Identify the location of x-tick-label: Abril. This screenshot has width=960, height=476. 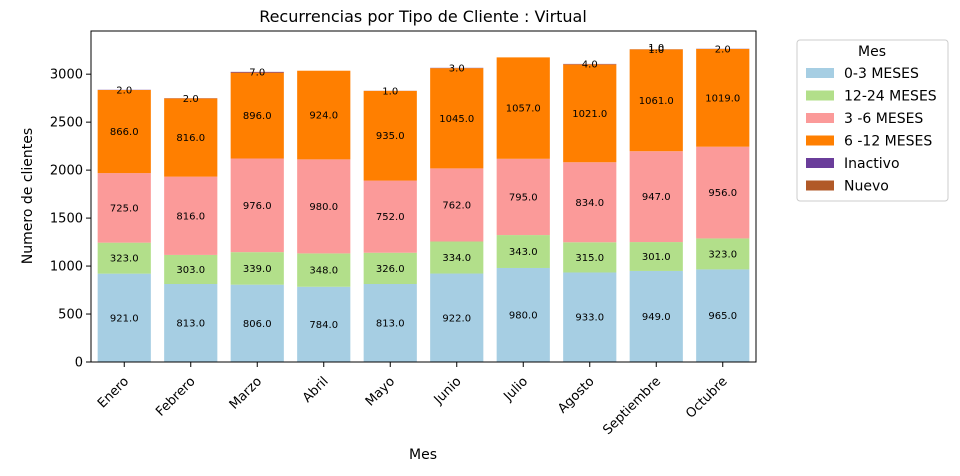
(316, 390).